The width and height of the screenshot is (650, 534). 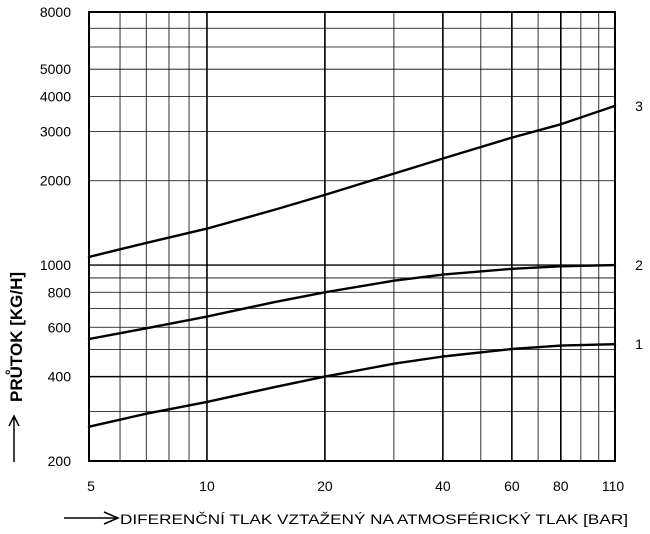 I want to click on x-tick-label: 5, so click(x=91, y=486).